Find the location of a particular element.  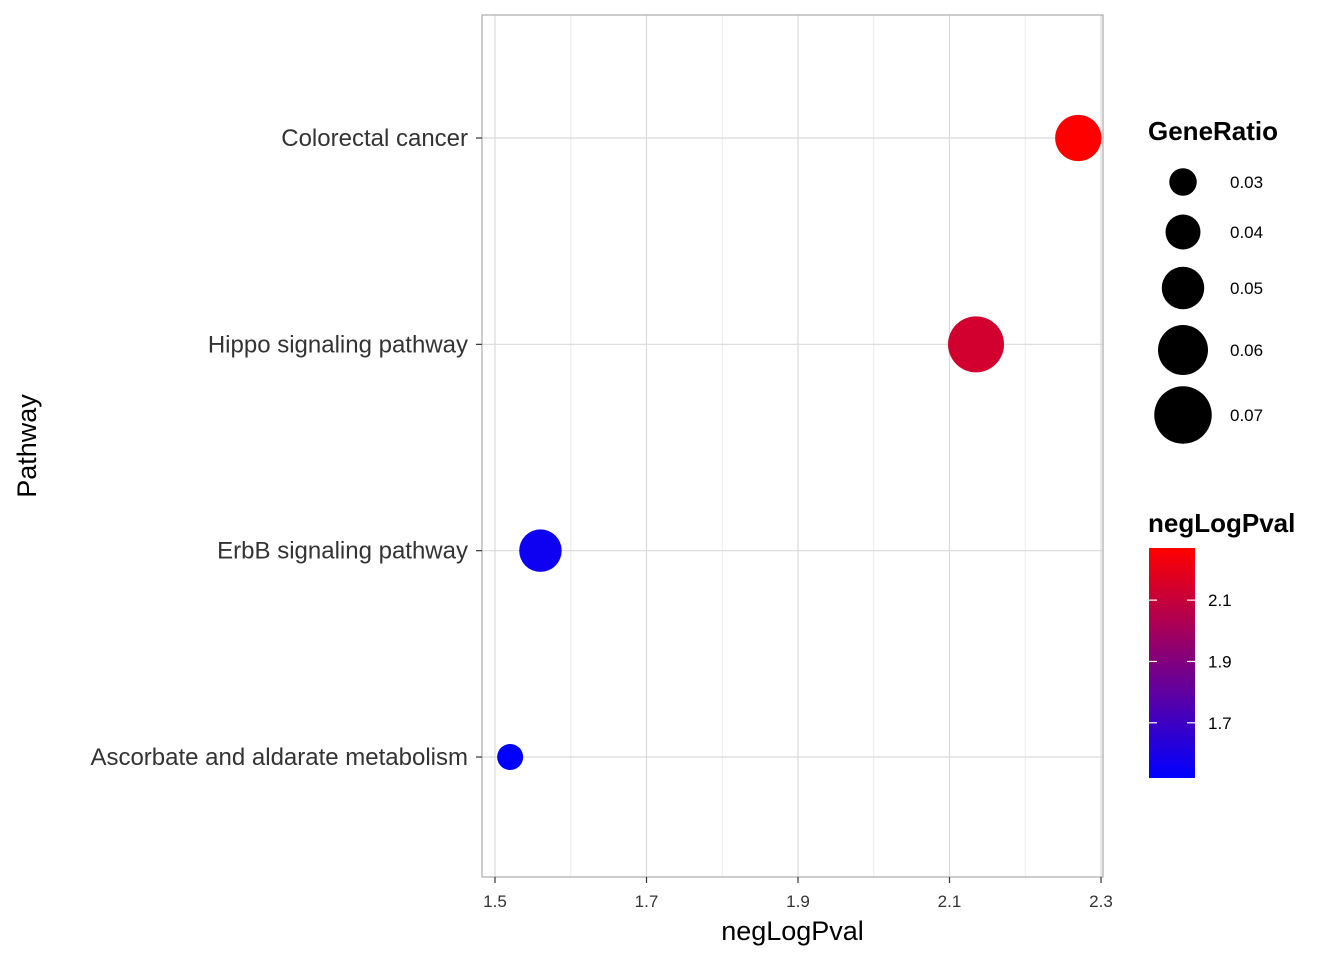

color-legend: negLogPval 1.7 1.9 2.1 is located at coordinates (1221, 643).